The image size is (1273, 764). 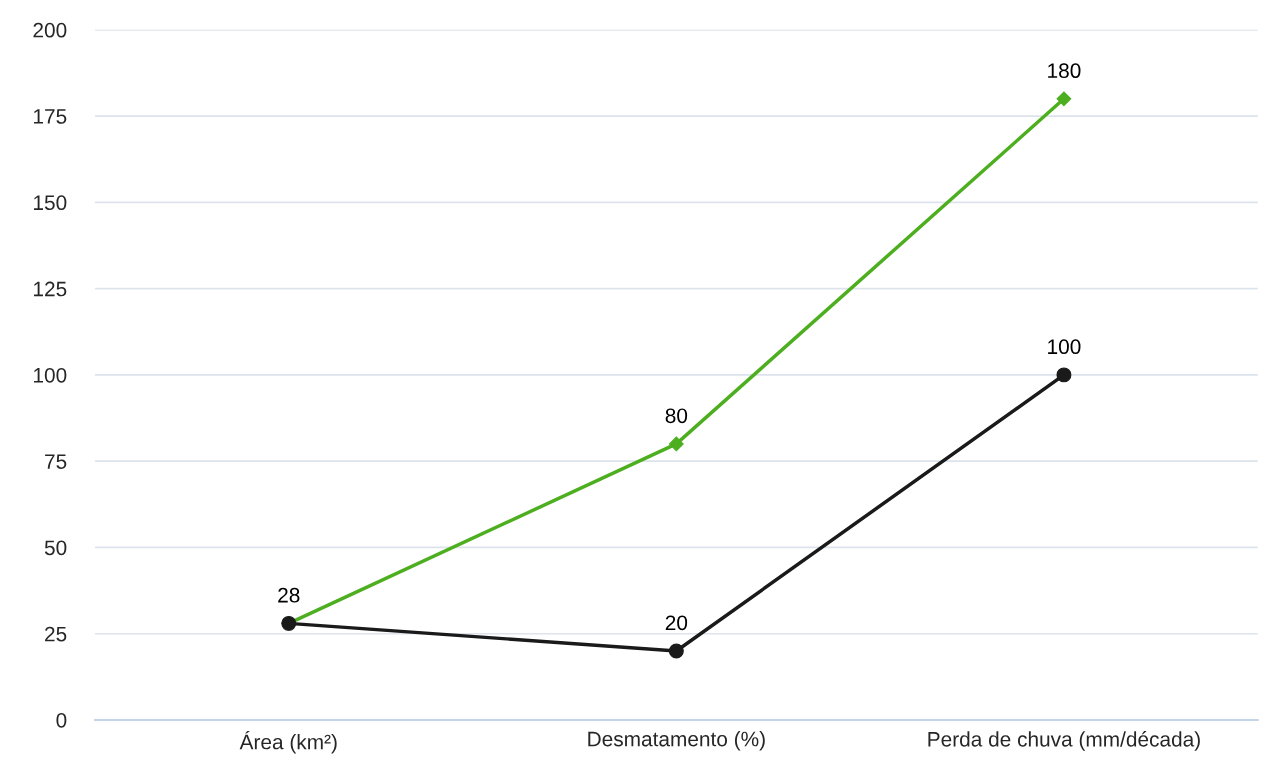 I want to click on y-tick-label: 50, so click(x=55, y=548).